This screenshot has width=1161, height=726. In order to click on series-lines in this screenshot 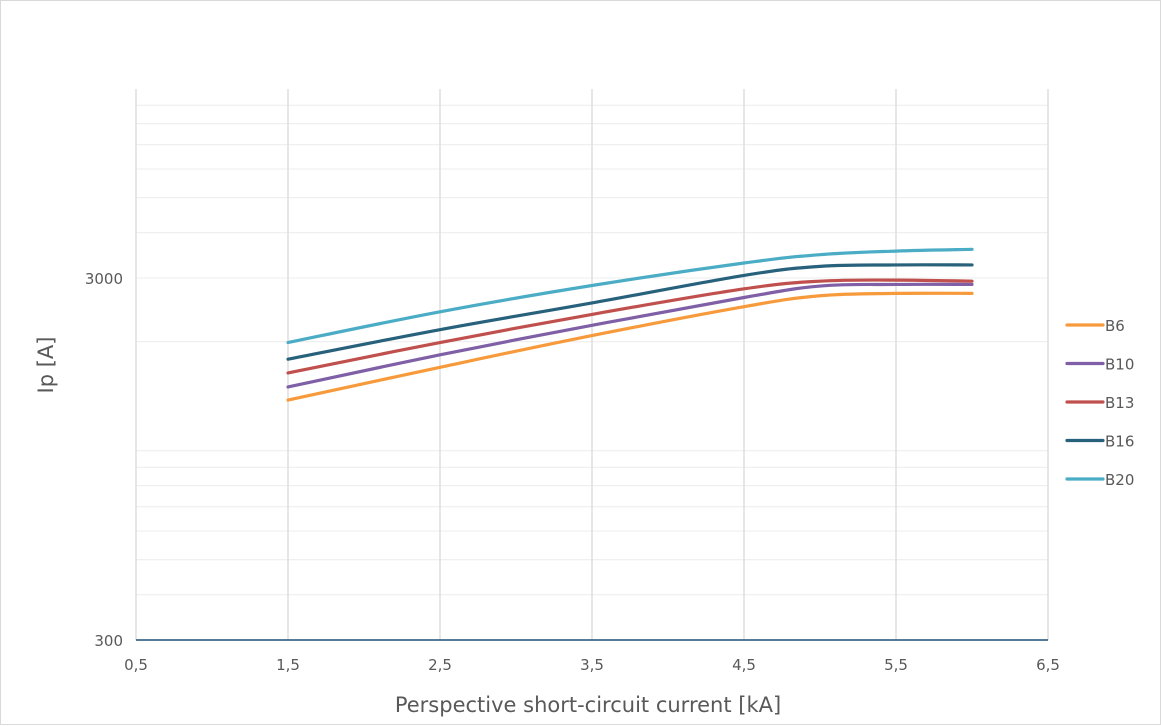, I will do `click(630, 324)`.